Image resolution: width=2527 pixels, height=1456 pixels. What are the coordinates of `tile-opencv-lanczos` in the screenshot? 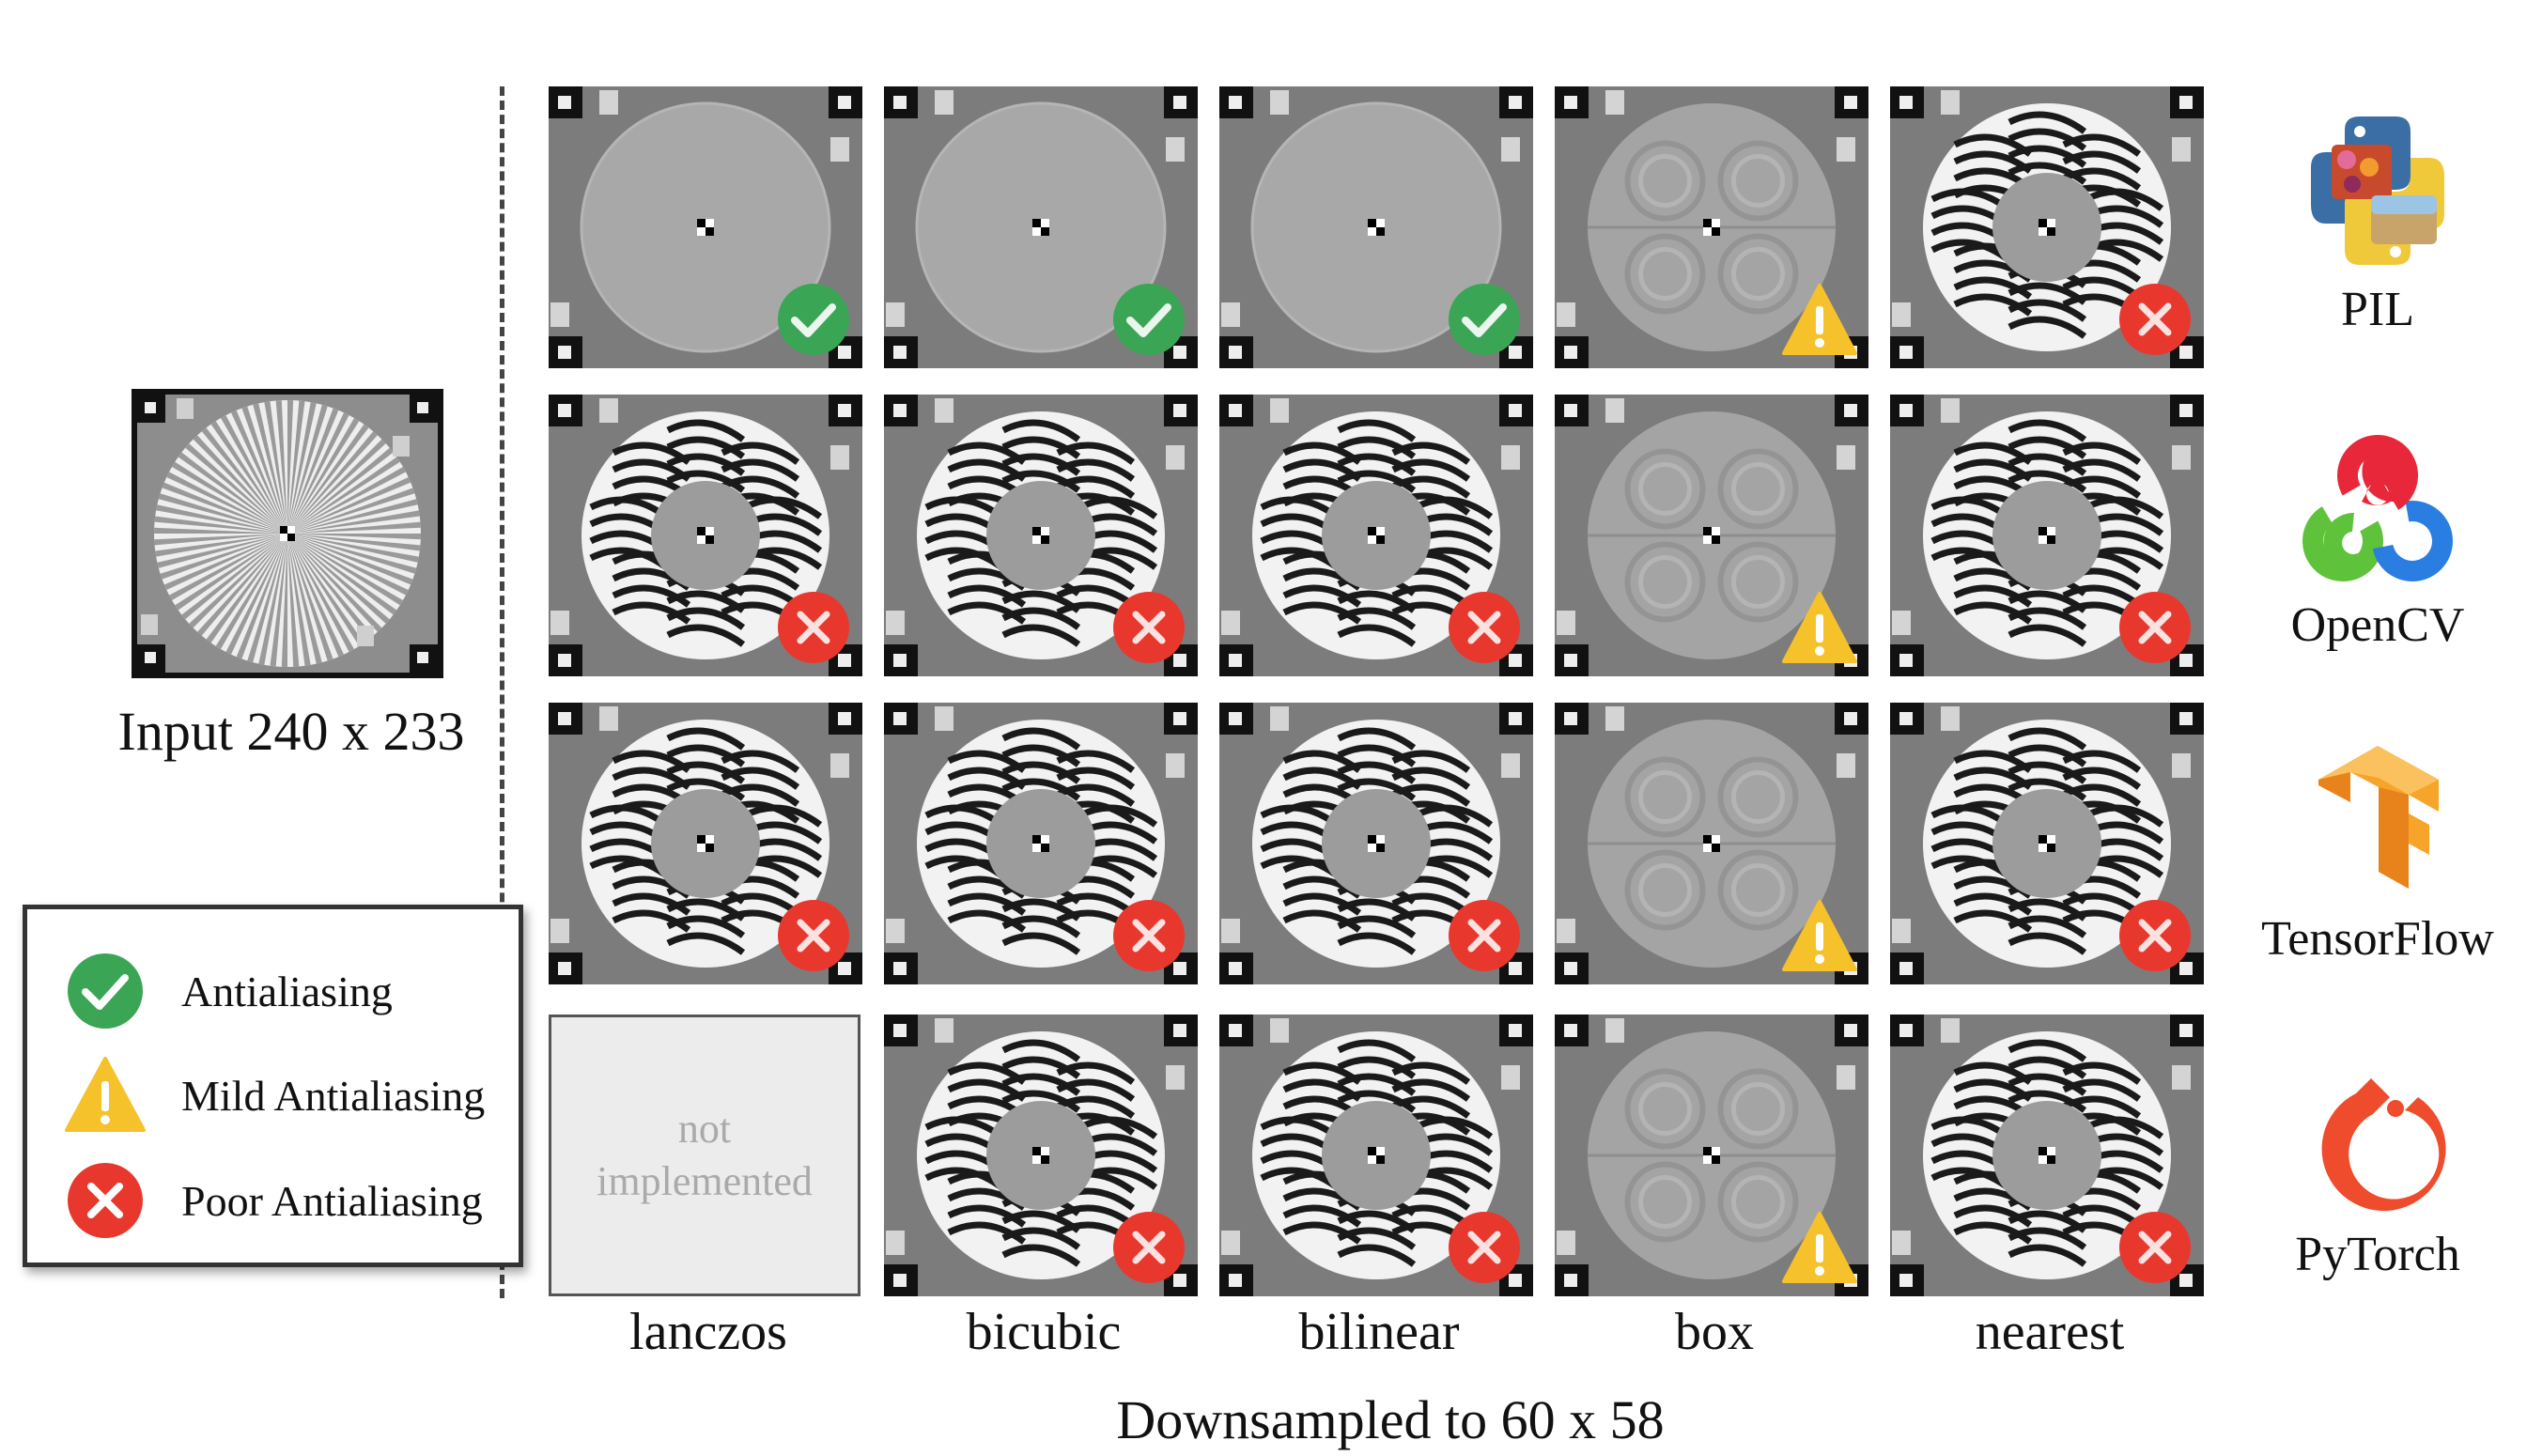 It's located at (705, 535).